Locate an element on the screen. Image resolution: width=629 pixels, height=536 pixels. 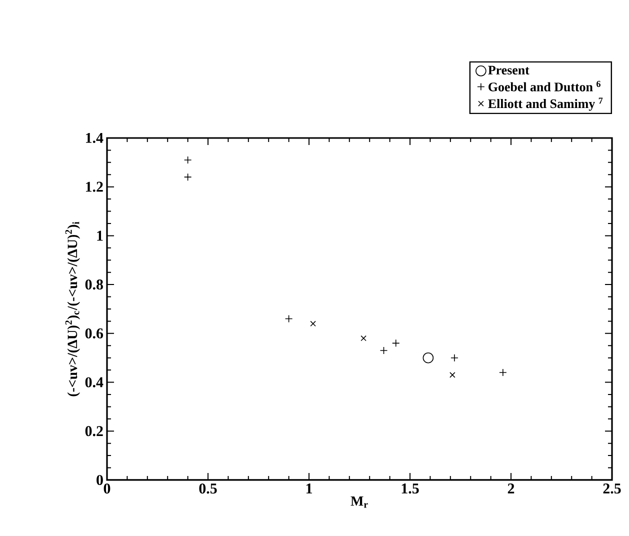
y-tick-label: 0 is located at coordinates (99, 480).